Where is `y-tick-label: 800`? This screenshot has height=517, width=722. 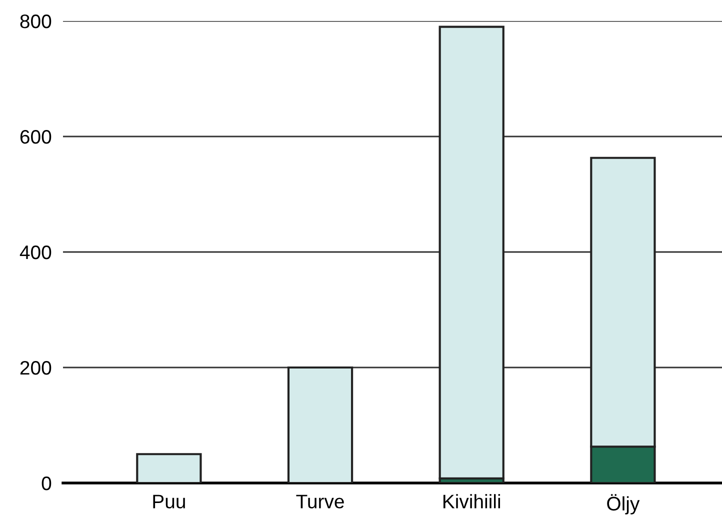 y-tick-label: 800 is located at coordinates (36, 21).